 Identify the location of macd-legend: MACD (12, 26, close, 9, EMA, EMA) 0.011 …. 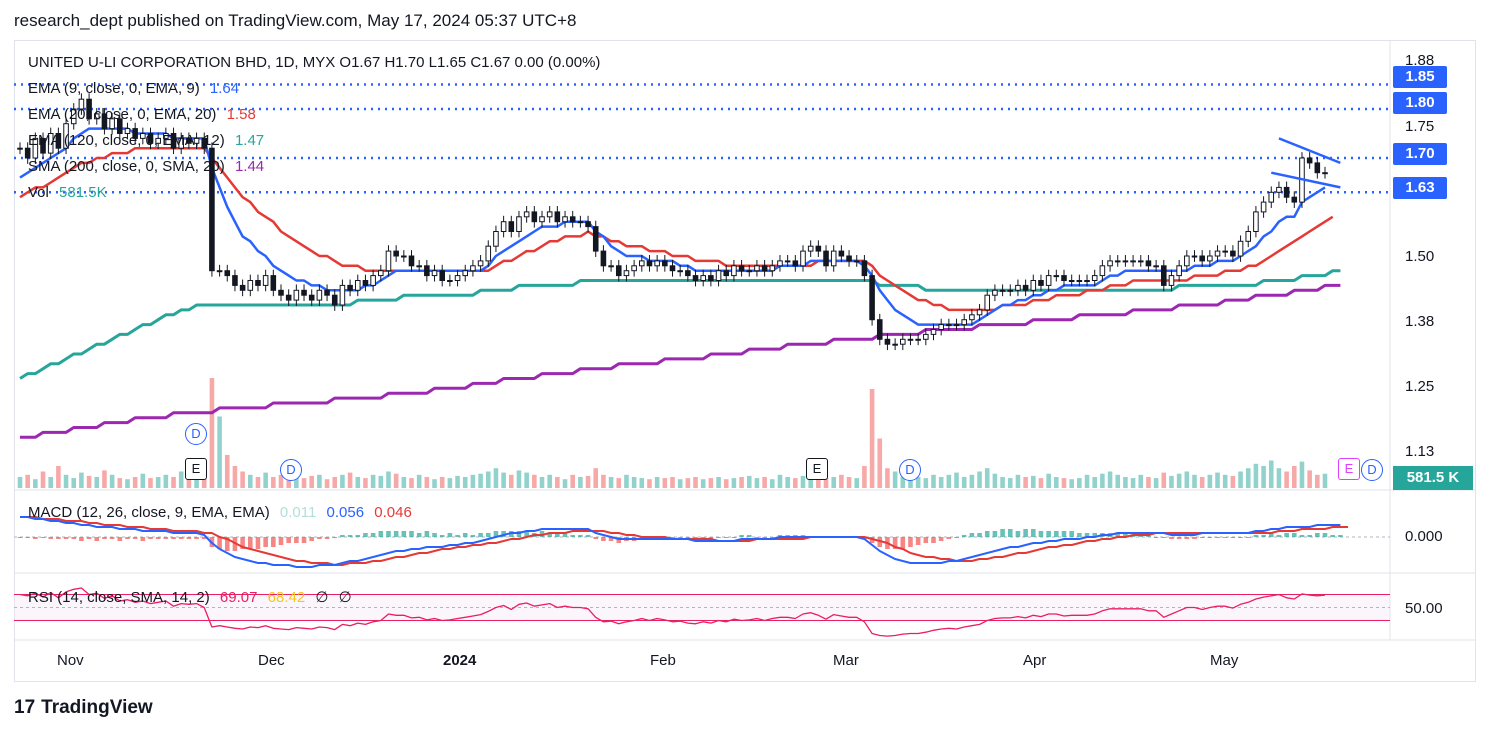
(220, 512).